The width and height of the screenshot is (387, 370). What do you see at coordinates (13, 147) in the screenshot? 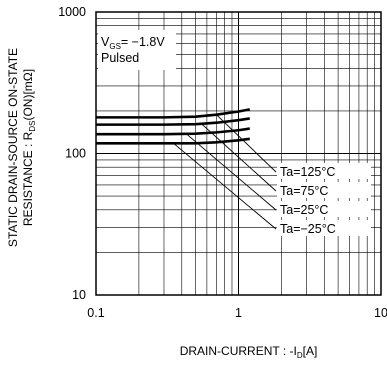
I see `y-axis-label-line1: STATIC DRAIN-SOURCE ON-STATE` at bounding box center [13, 147].